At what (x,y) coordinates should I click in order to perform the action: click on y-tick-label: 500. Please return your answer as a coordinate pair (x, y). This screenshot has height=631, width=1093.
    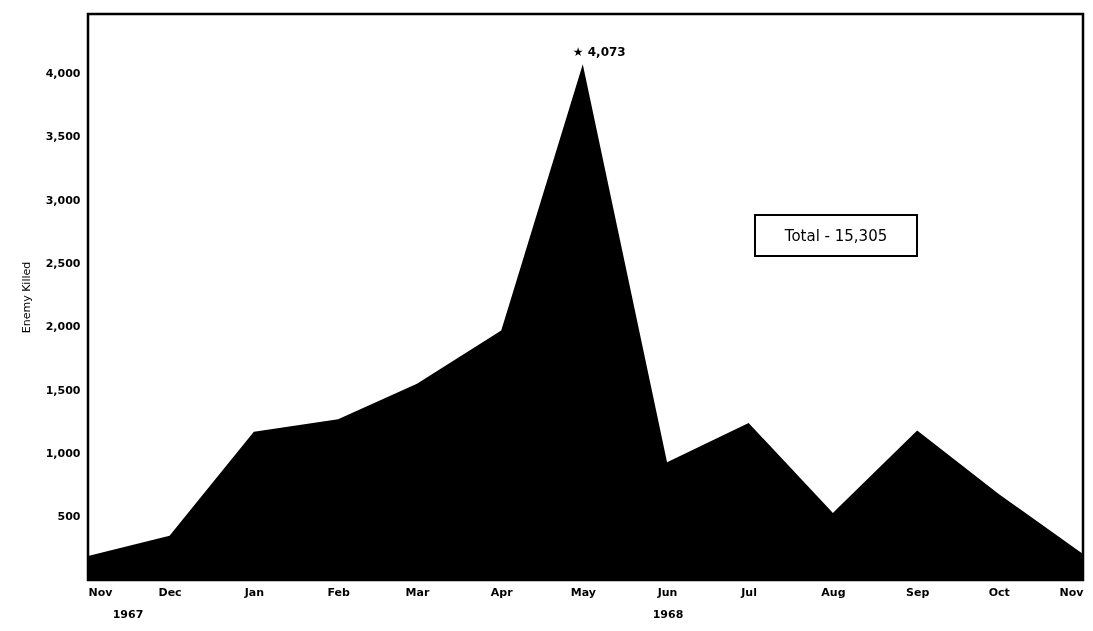
    Looking at the image, I should click on (69, 517).